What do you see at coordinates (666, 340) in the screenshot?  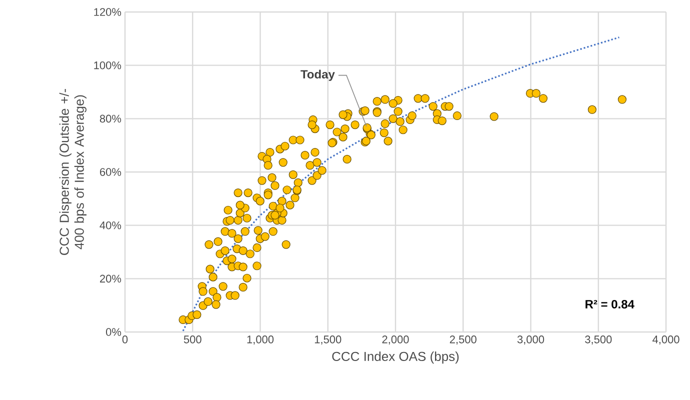 I see `x-tick-label: 4,000` at bounding box center [666, 340].